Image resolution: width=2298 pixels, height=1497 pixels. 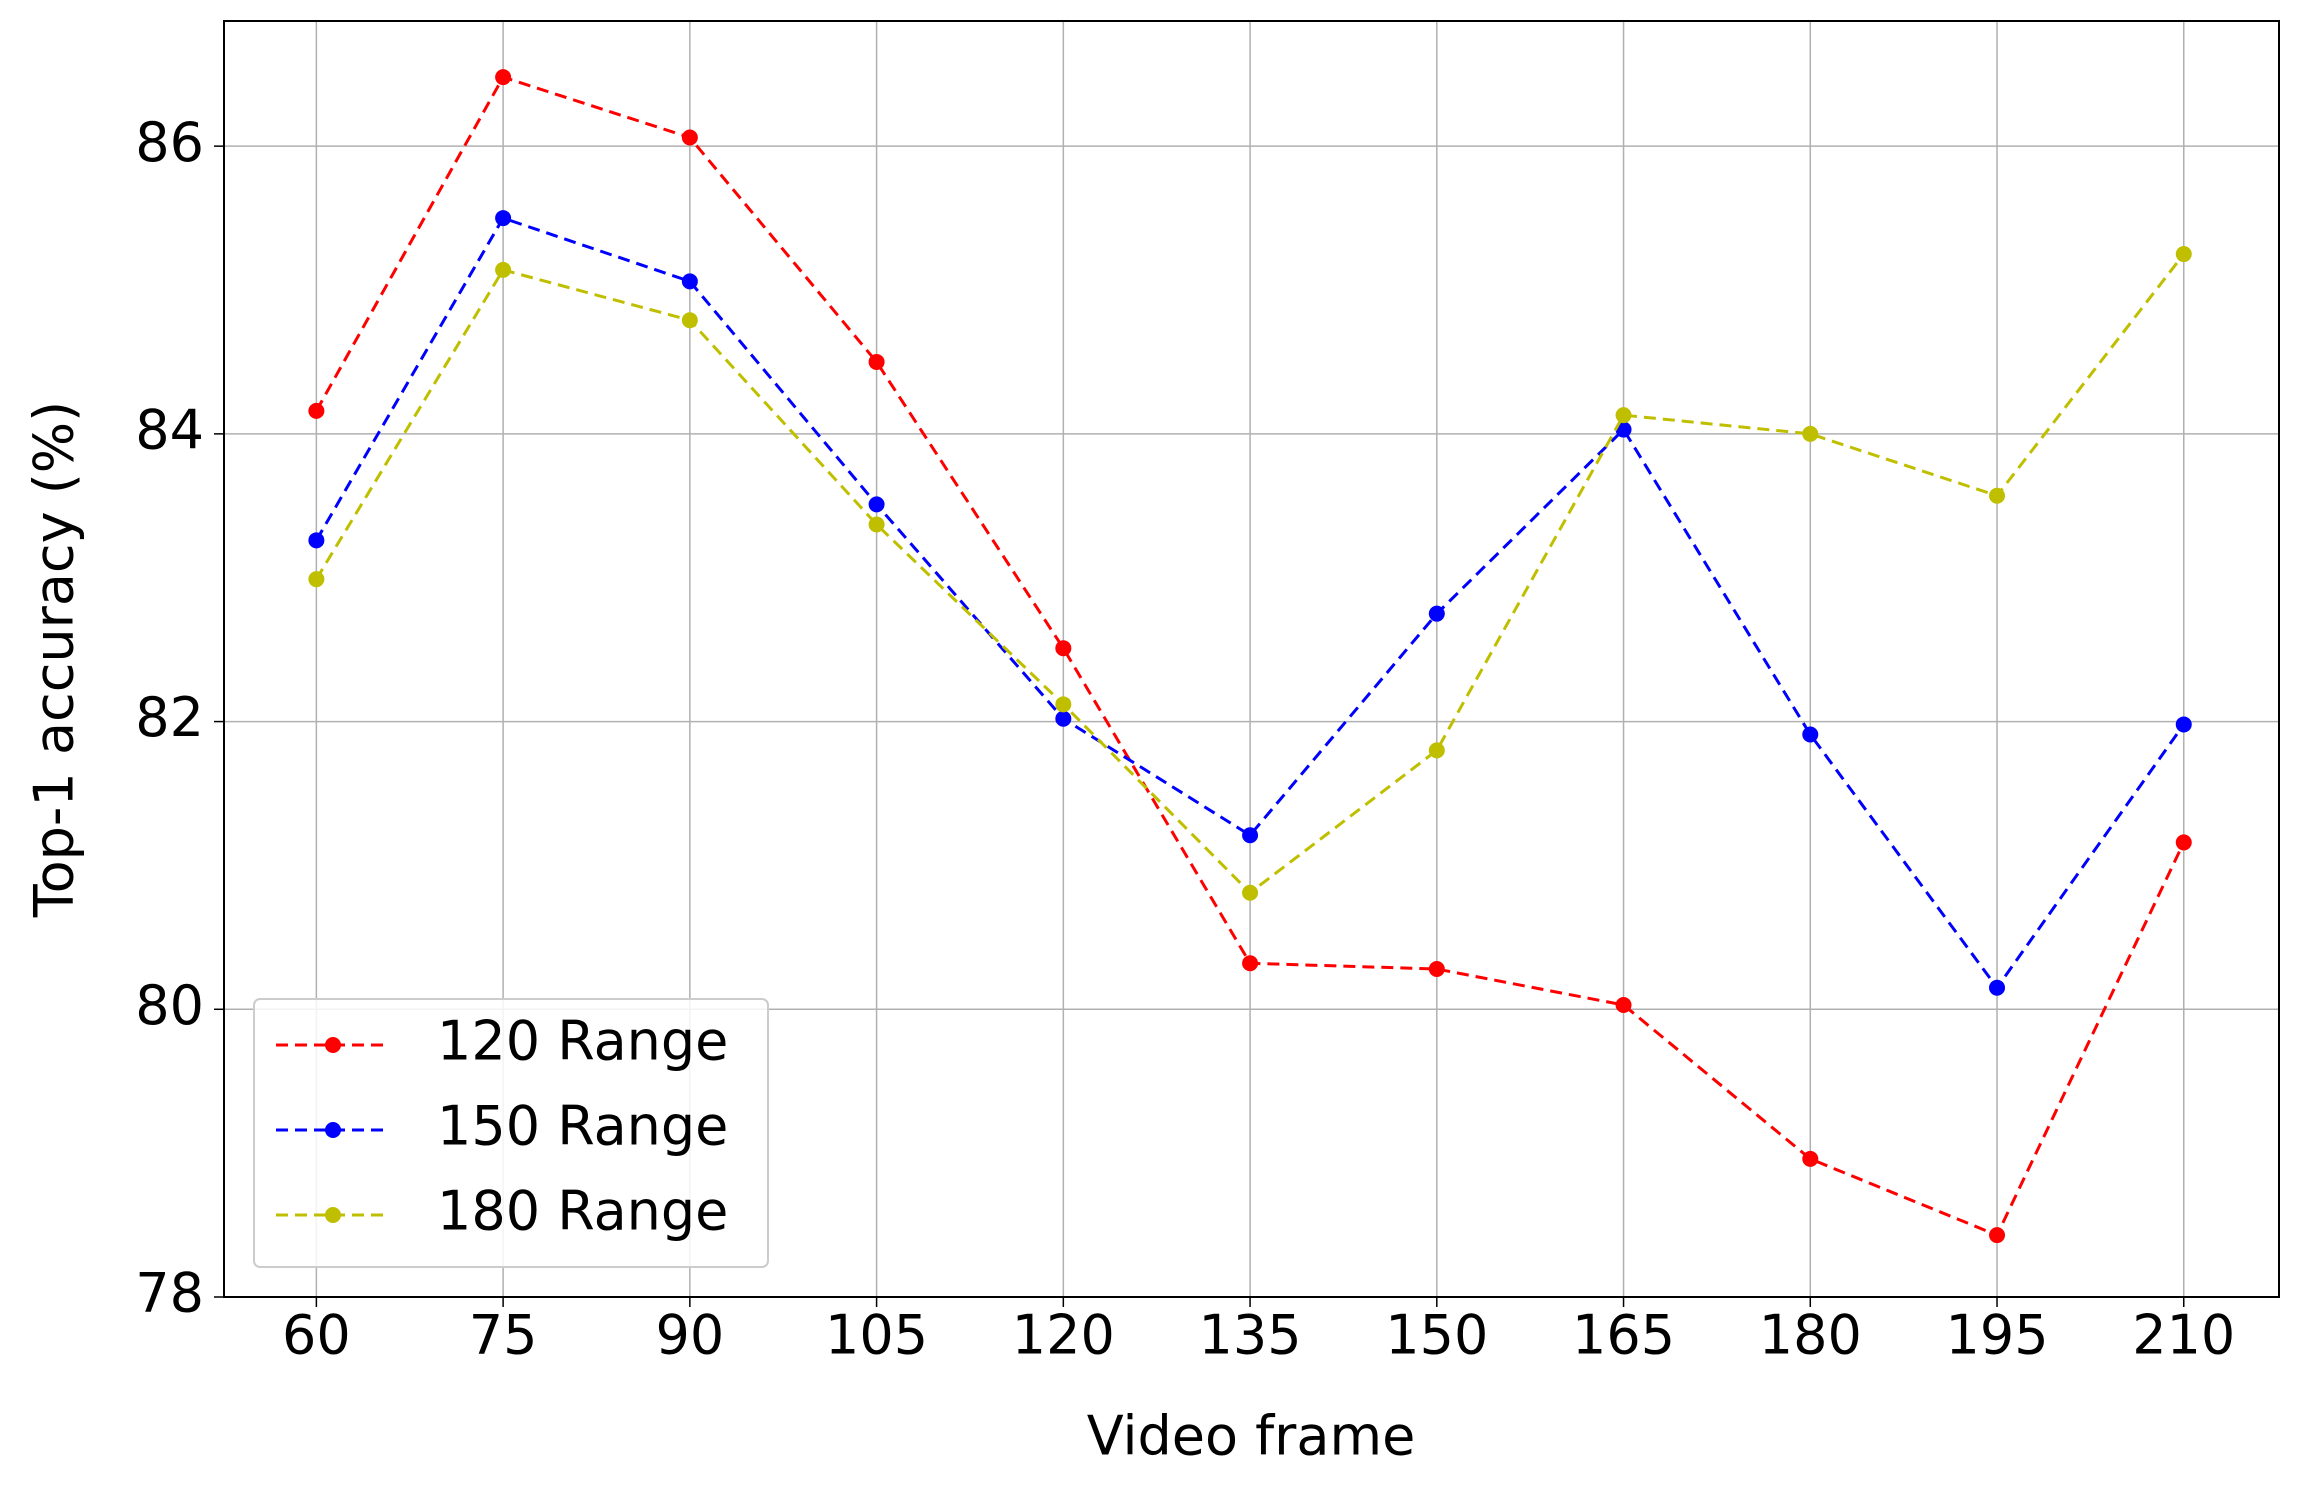 What do you see at coordinates (876, 1335) in the screenshot?
I see `x-tick-label: 105` at bounding box center [876, 1335].